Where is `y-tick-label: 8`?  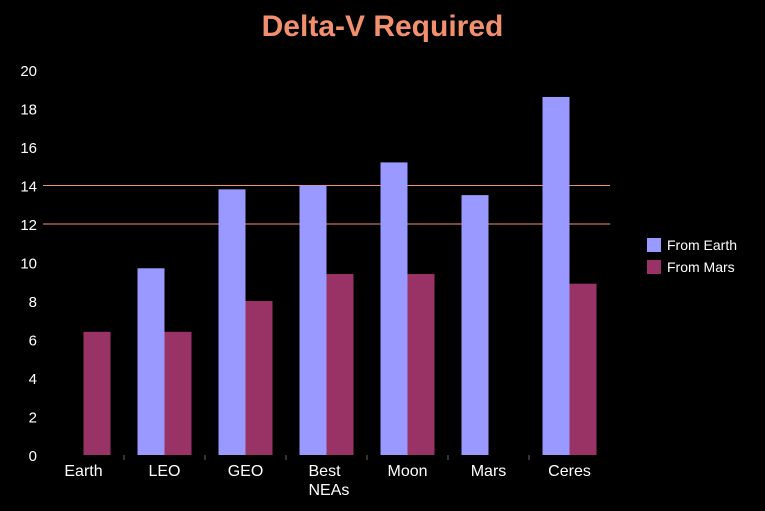
y-tick-label: 8 is located at coordinates (33, 302).